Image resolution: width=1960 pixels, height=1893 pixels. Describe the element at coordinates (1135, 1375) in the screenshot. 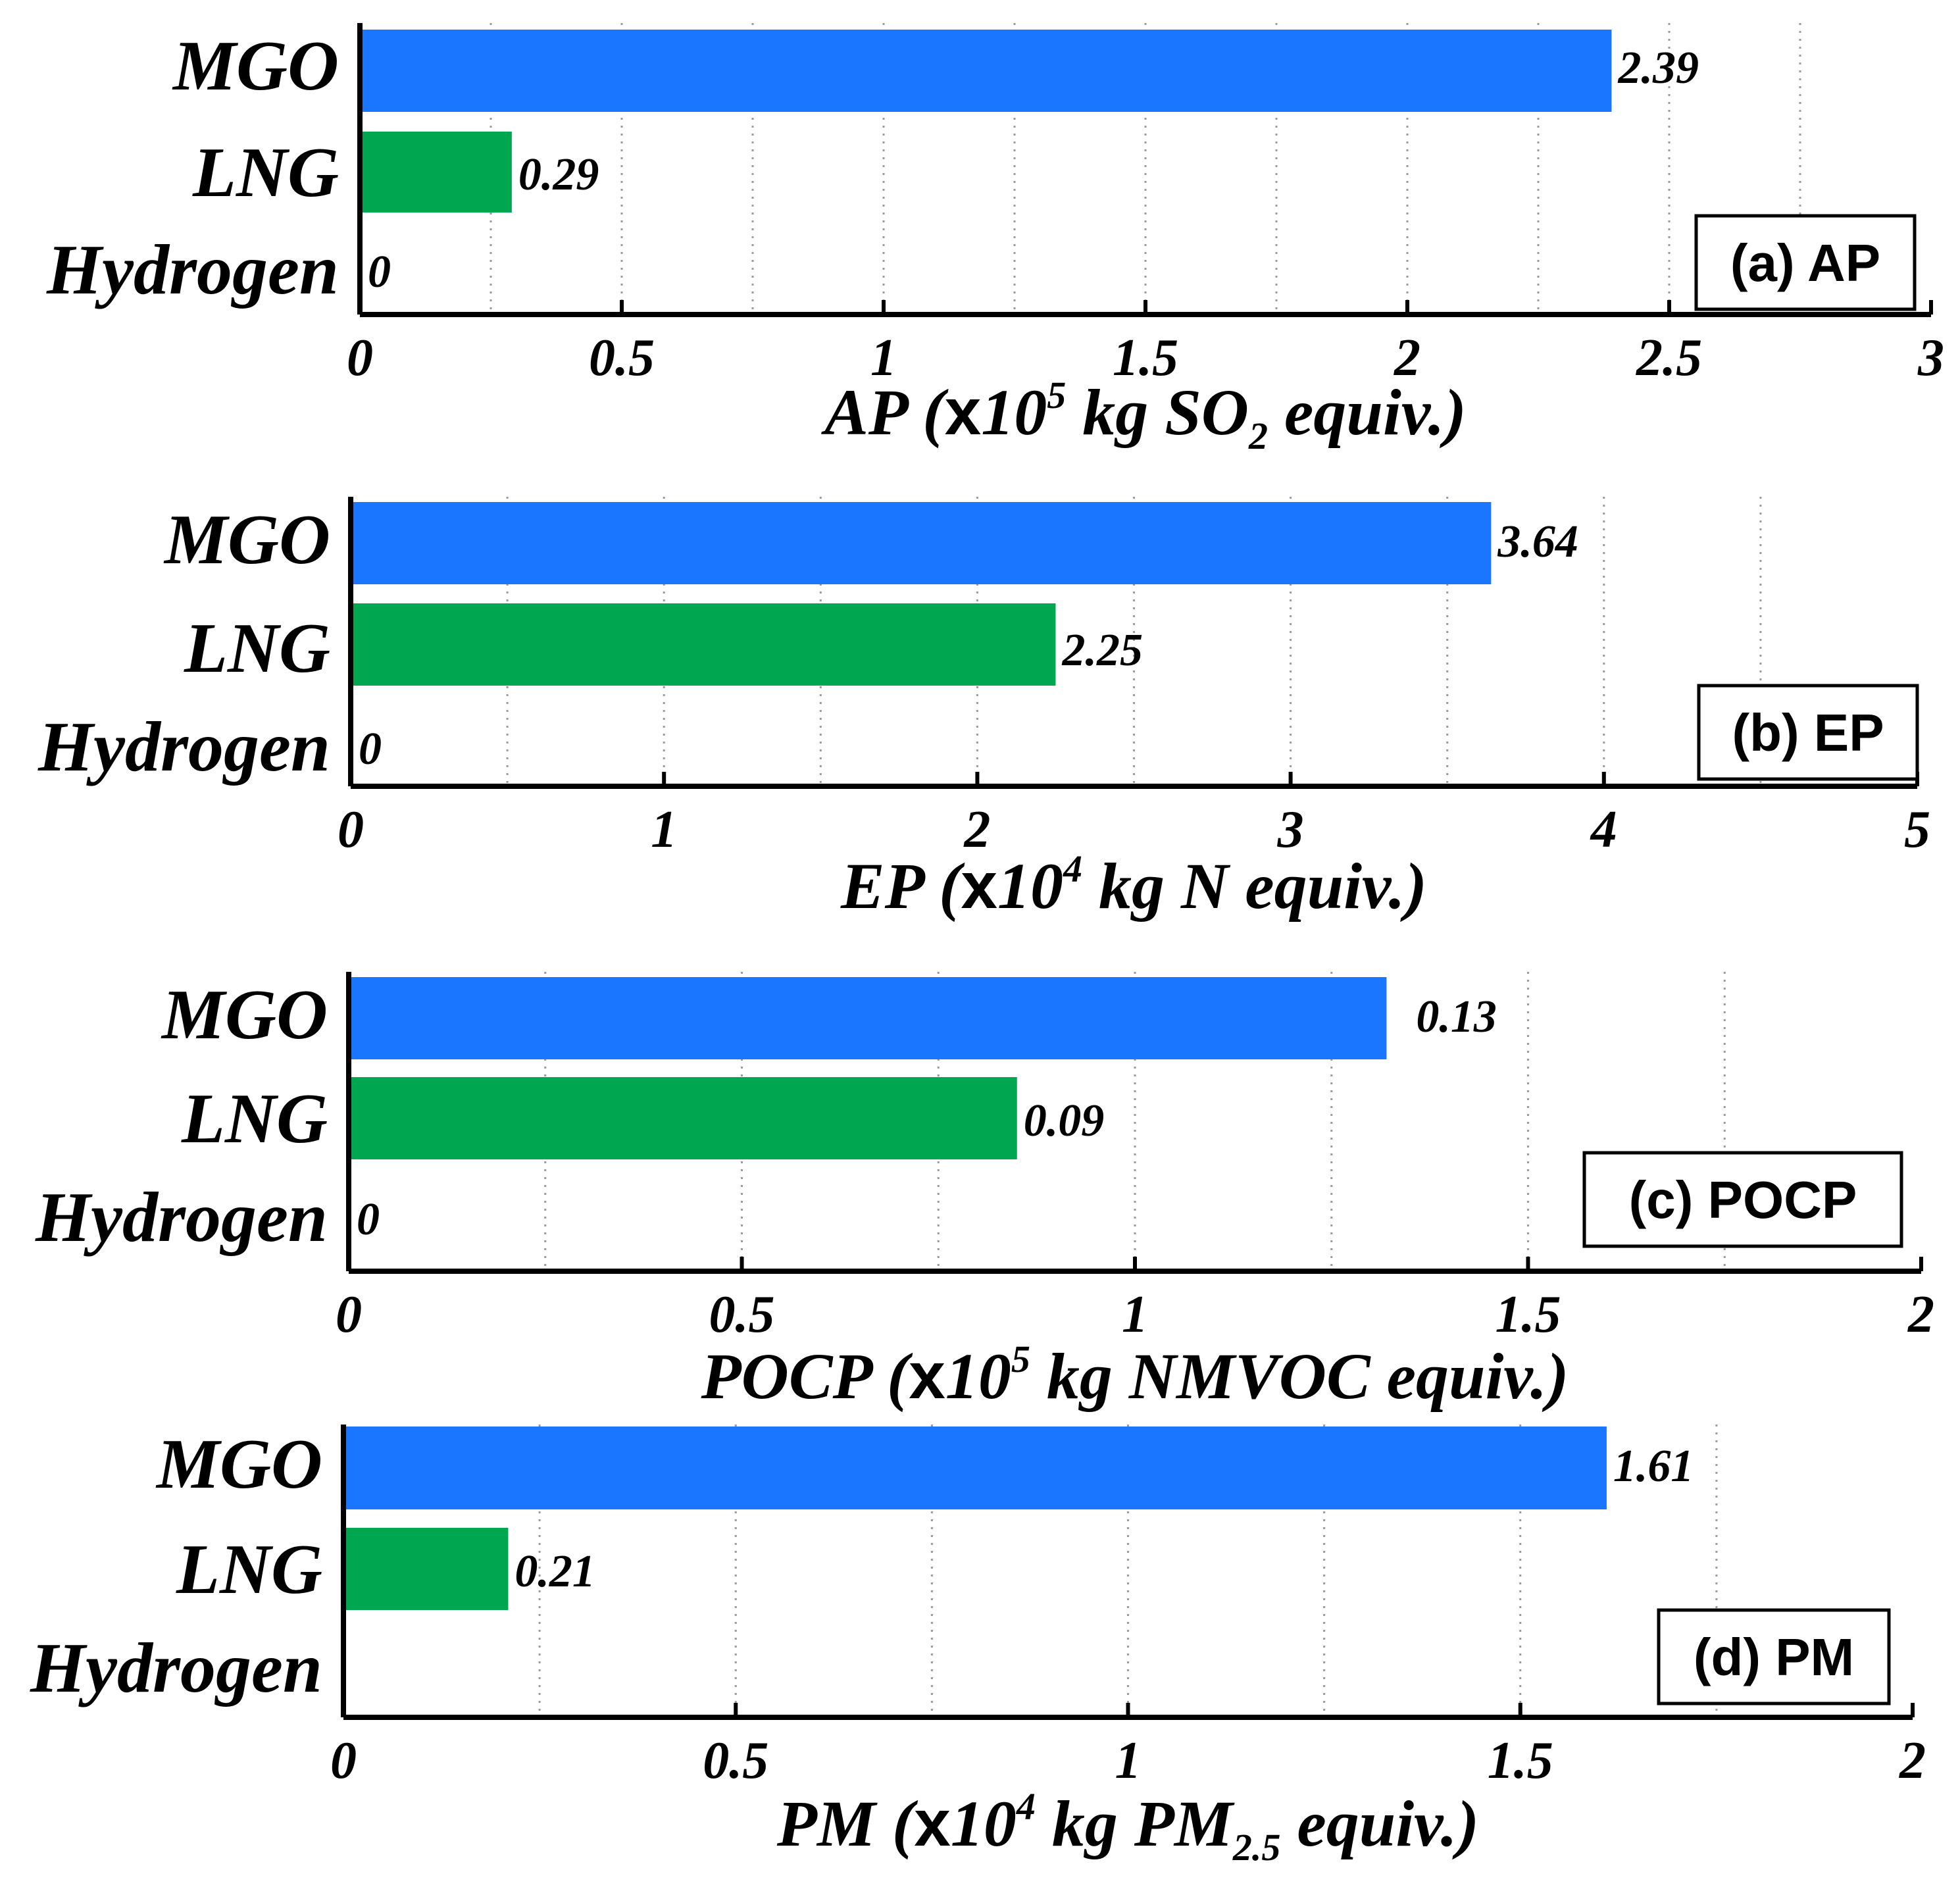

I see `x-axis-title: POCP (x105 kg NMVOC equiv.)` at that location.